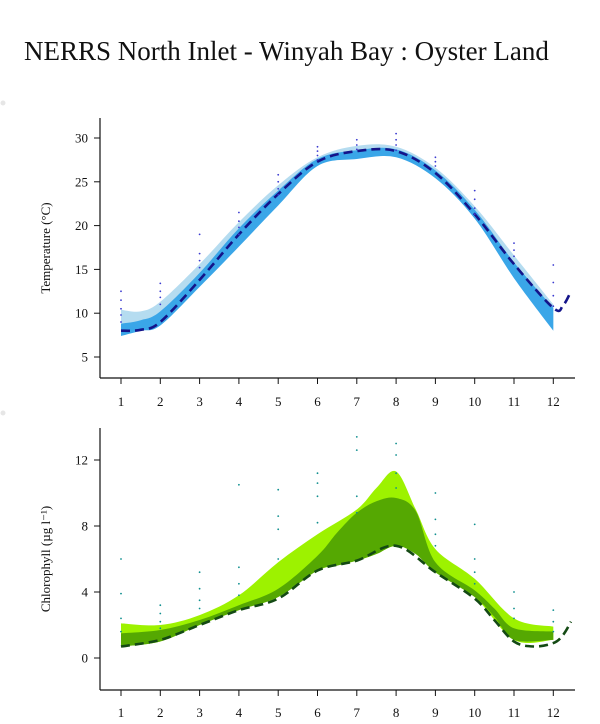 This screenshot has height=724, width=600. What do you see at coordinates (514, 401) in the screenshot?
I see `temperature-x-tick-label: 11` at bounding box center [514, 401].